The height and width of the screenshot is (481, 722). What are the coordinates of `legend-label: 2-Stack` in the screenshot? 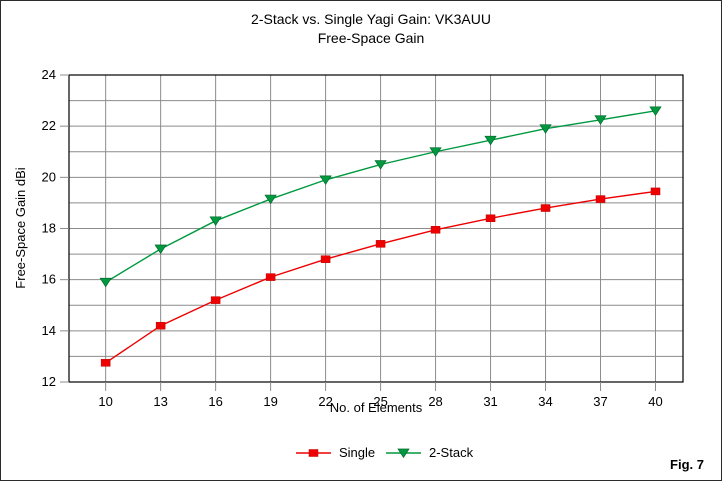 It's located at (451, 452).